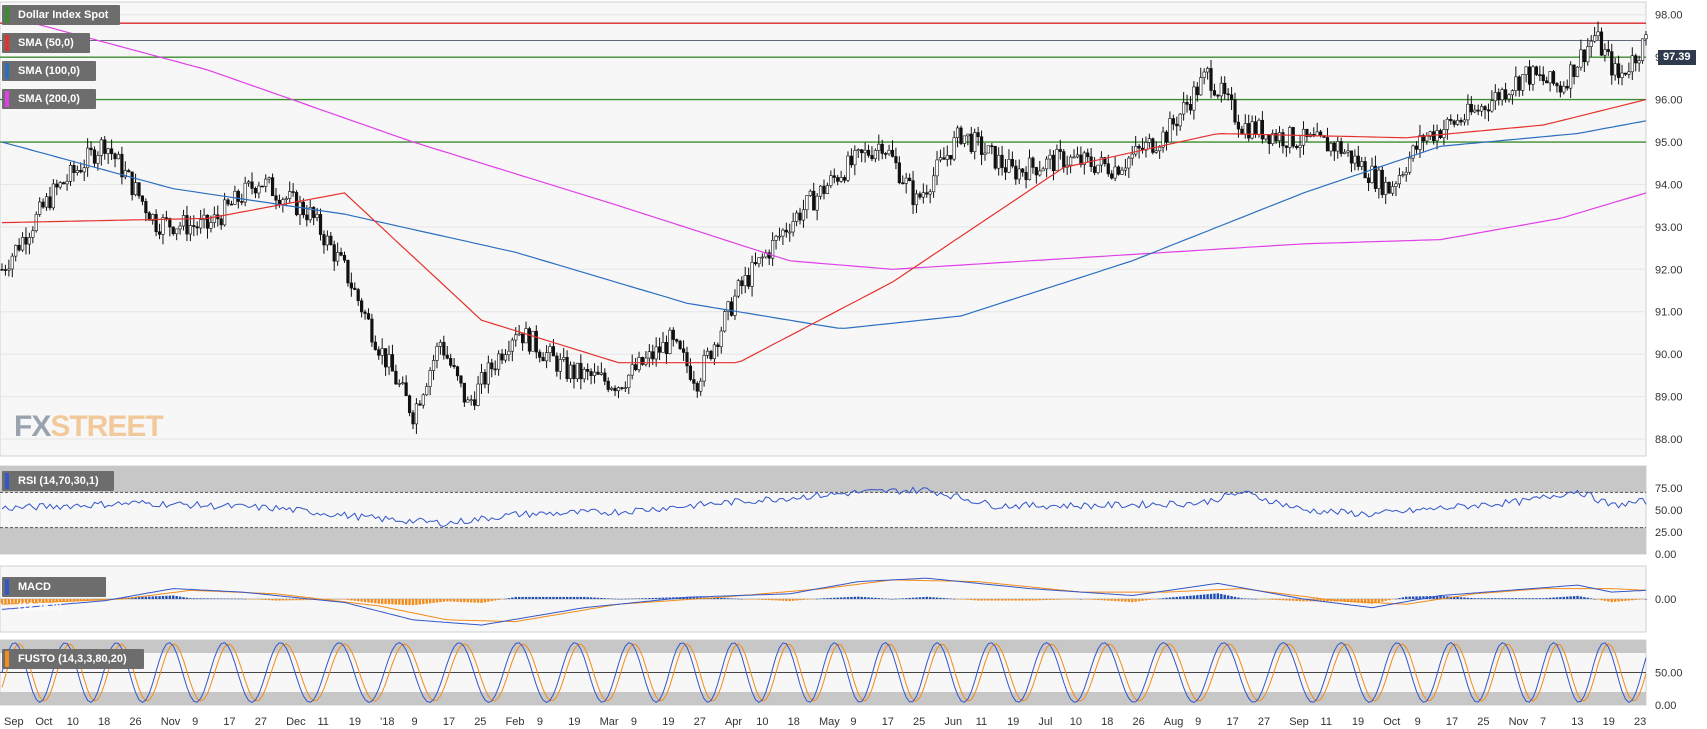  What do you see at coordinates (841, 675) in the screenshot?
I see `fusto-panel: 50.00 0.00` at bounding box center [841, 675].